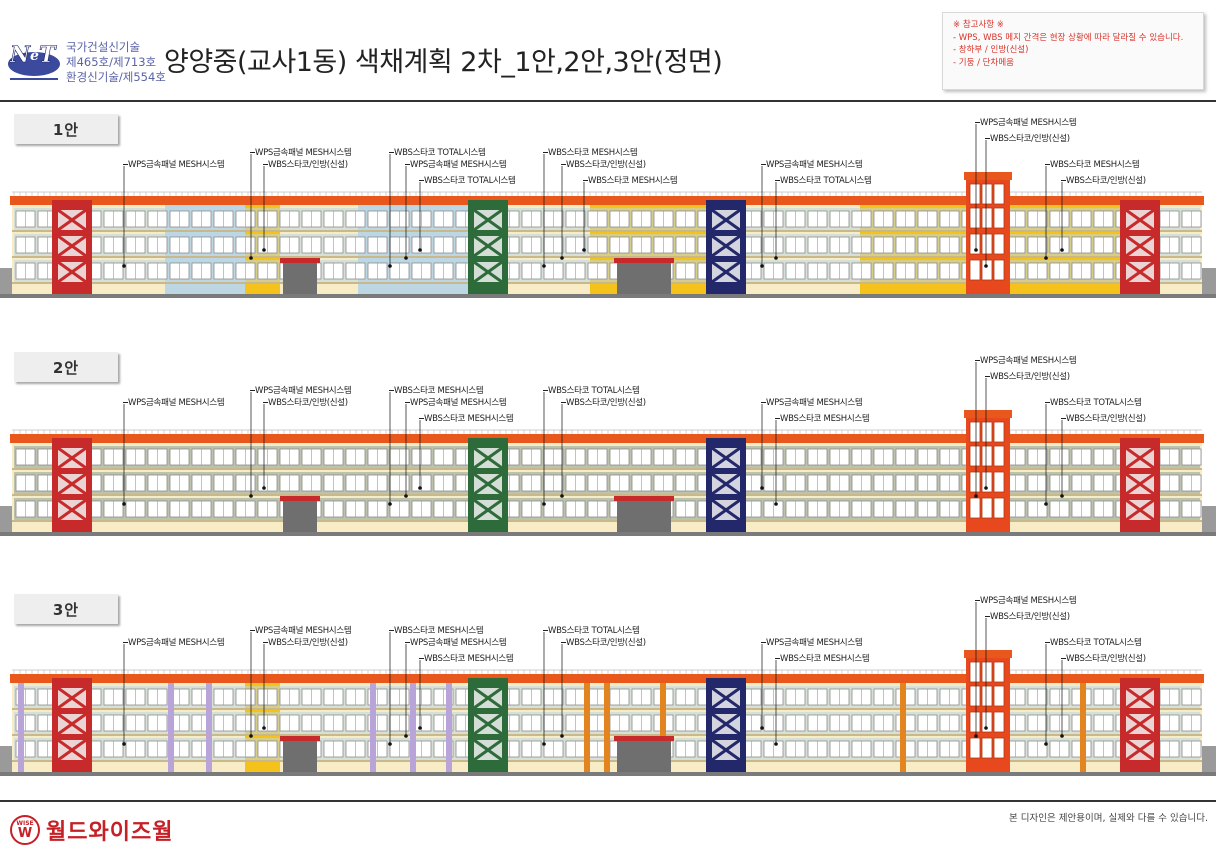  I want to click on plan-label-2: 2안, so click(66, 367).